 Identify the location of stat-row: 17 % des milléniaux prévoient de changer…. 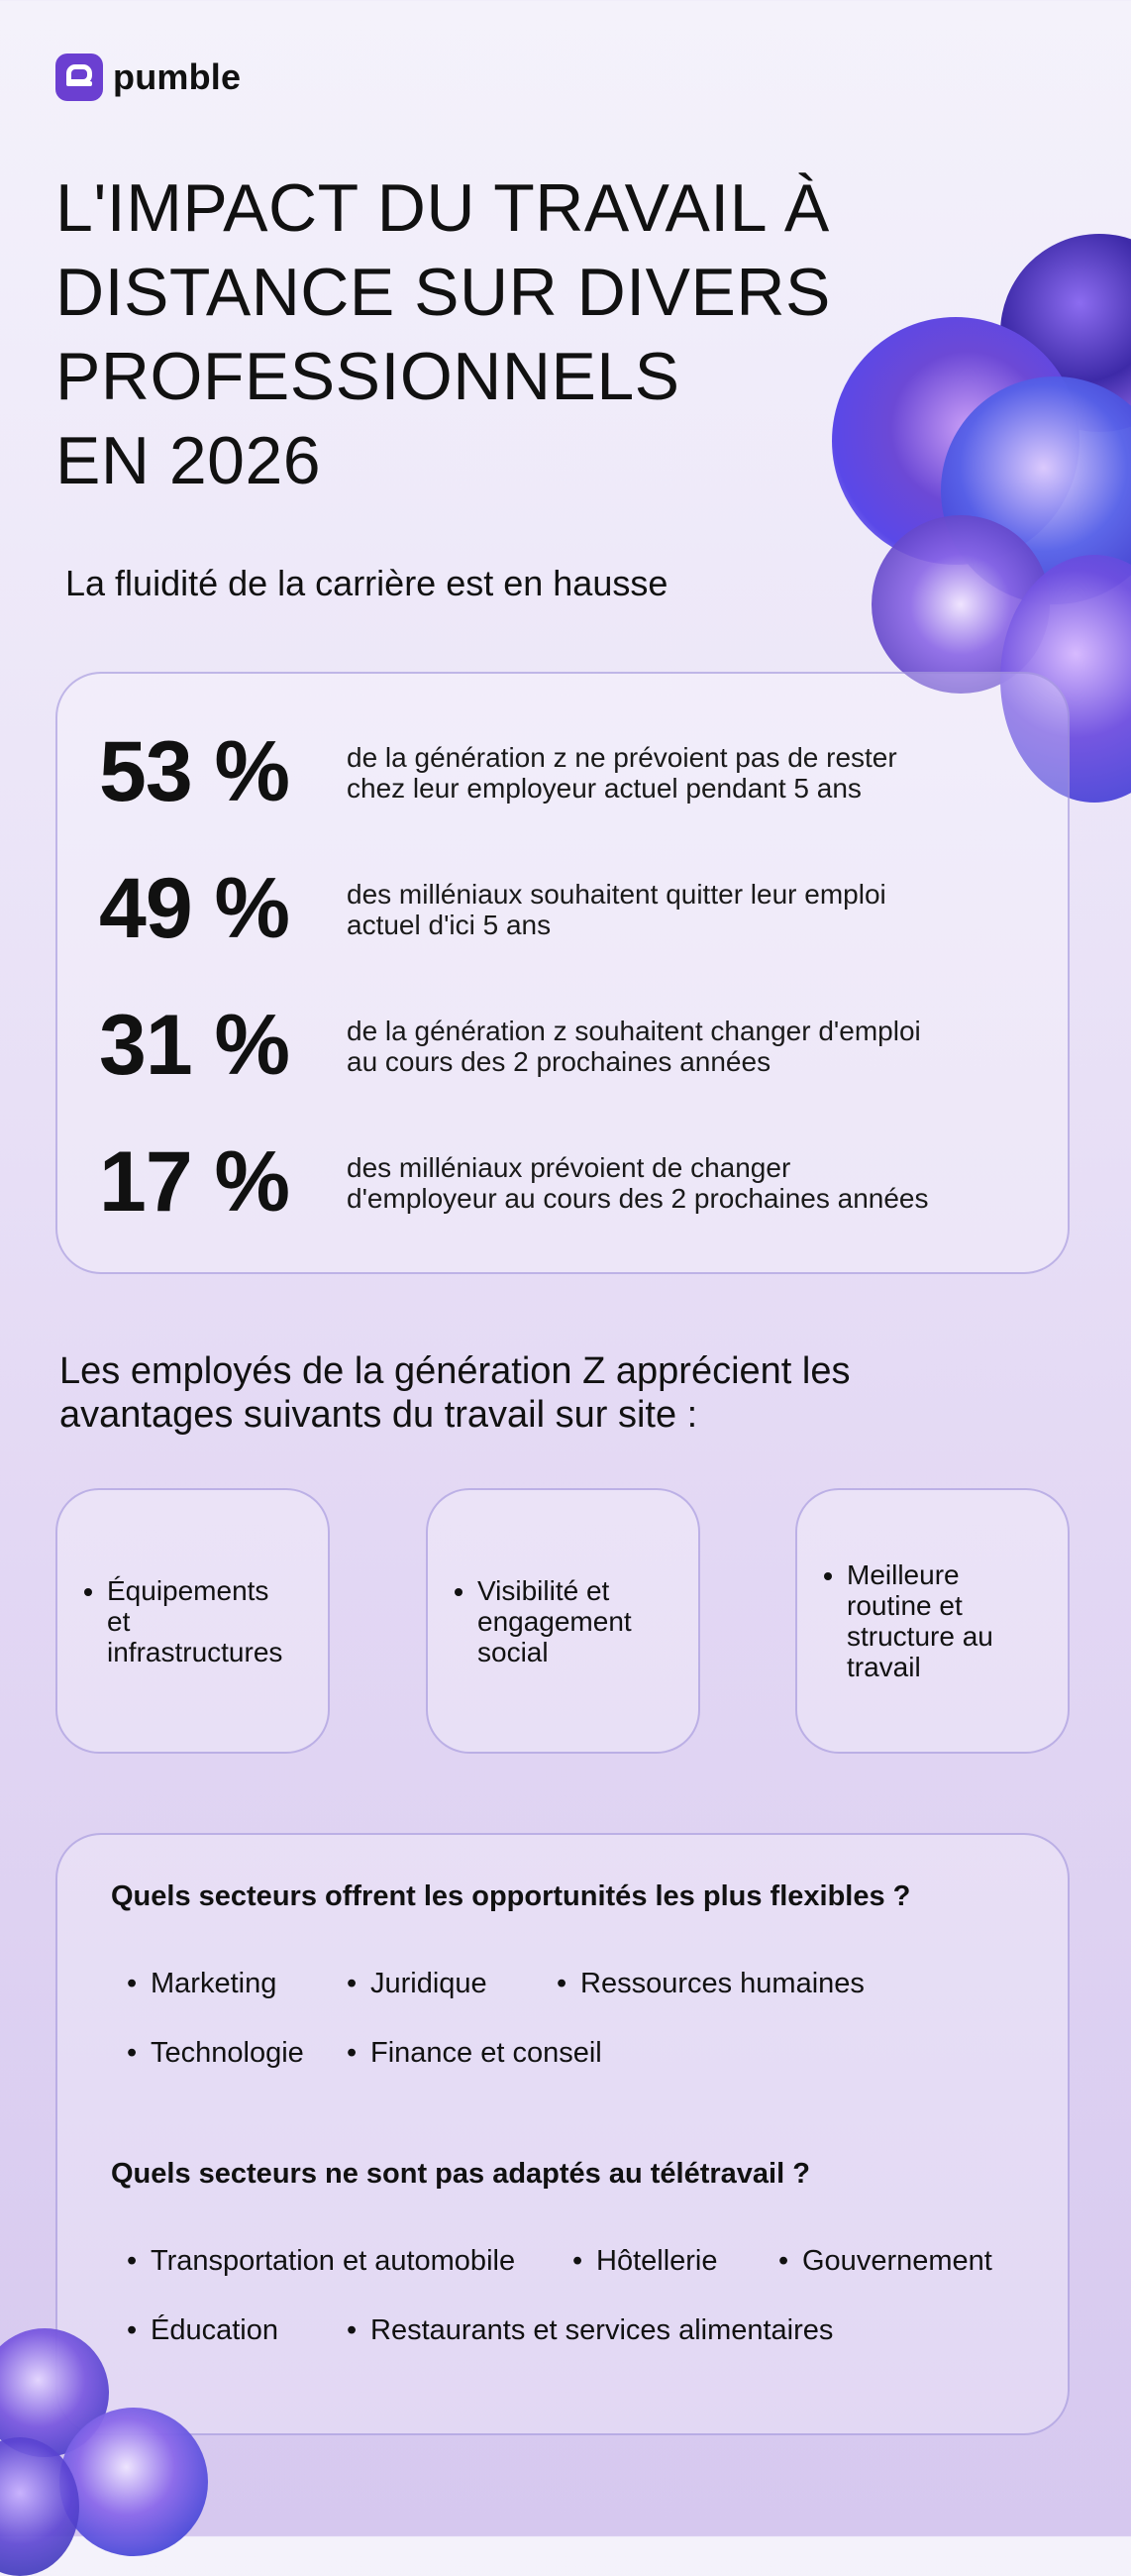
(549, 1182).